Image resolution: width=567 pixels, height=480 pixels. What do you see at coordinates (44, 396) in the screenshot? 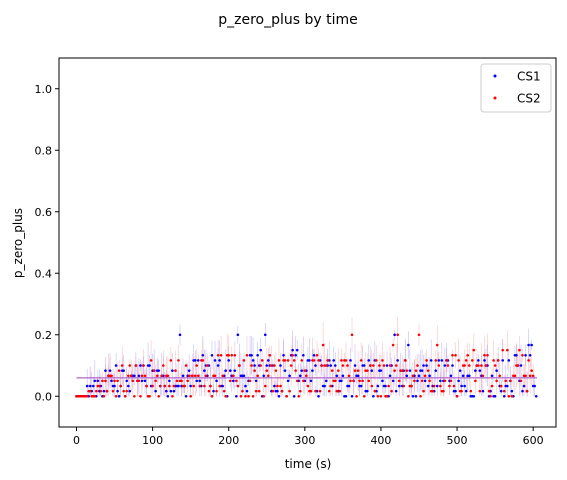
I see `y-tick-label: 0.0` at bounding box center [44, 396].